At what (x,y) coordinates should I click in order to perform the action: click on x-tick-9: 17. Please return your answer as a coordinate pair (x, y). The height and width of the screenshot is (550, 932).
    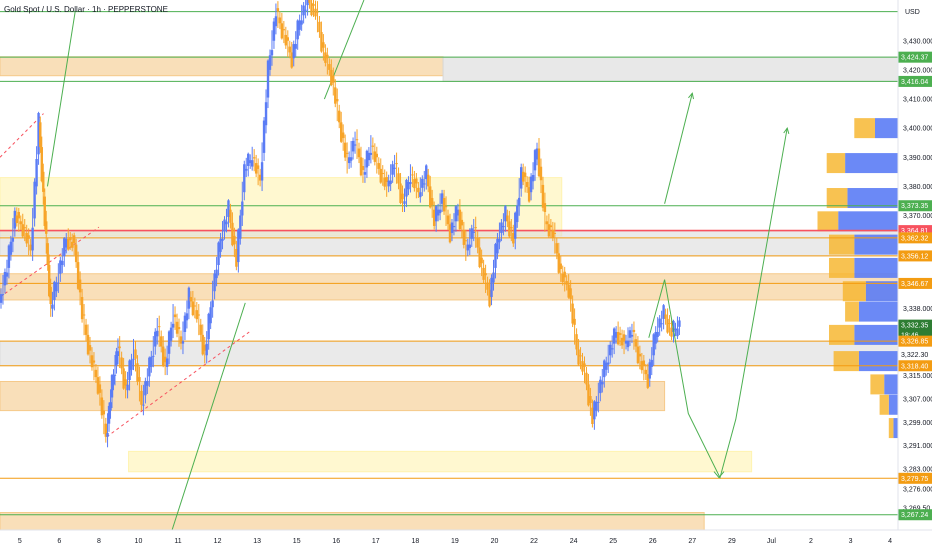
    Looking at the image, I should click on (376, 541).